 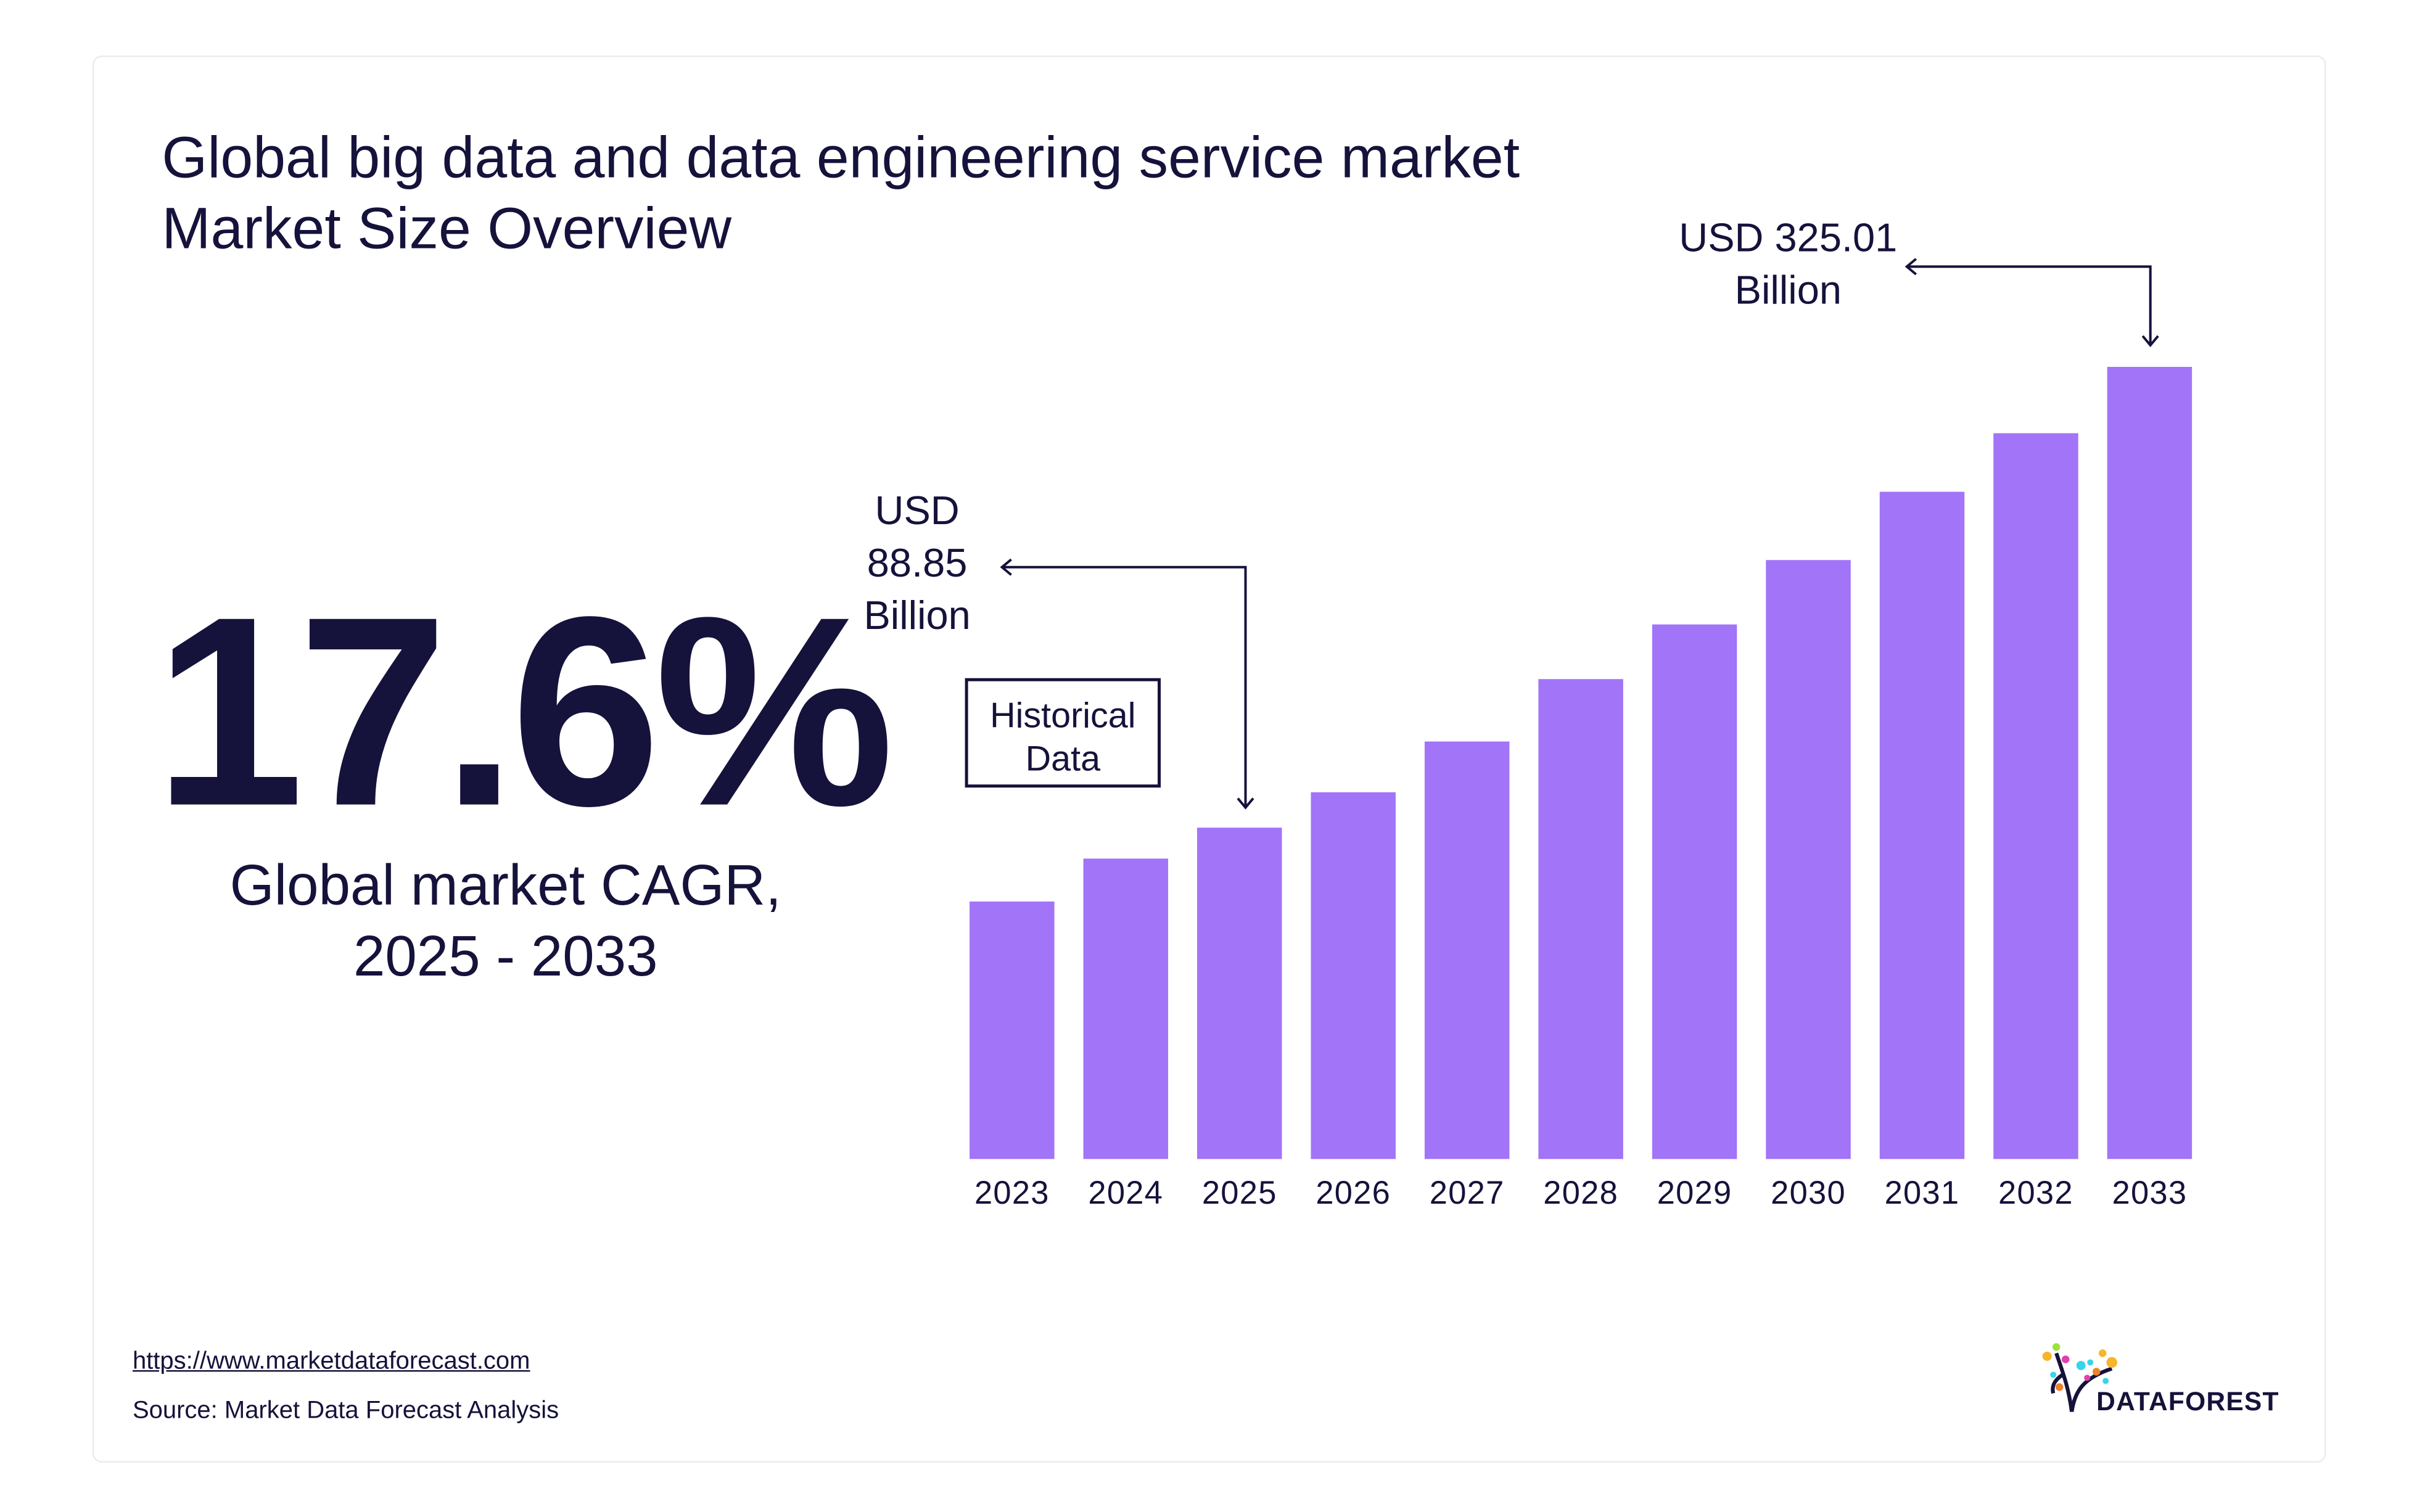 I want to click on cagr-label-line-1: Global market CAGR,, so click(x=505, y=885).